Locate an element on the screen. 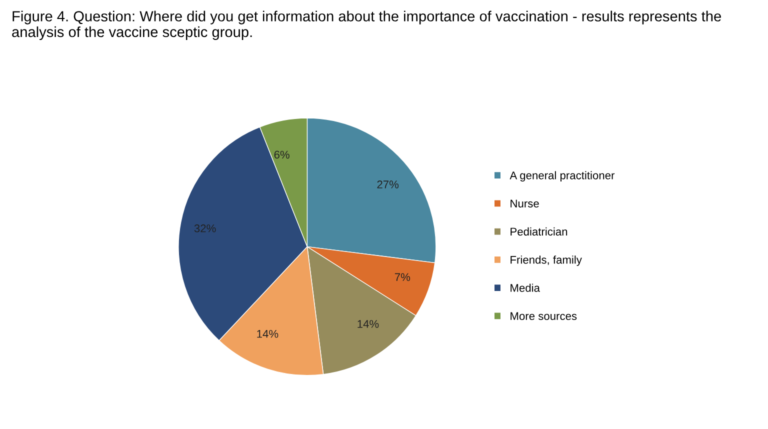 The width and height of the screenshot is (768, 429). legend-label: Media is located at coordinates (525, 288).